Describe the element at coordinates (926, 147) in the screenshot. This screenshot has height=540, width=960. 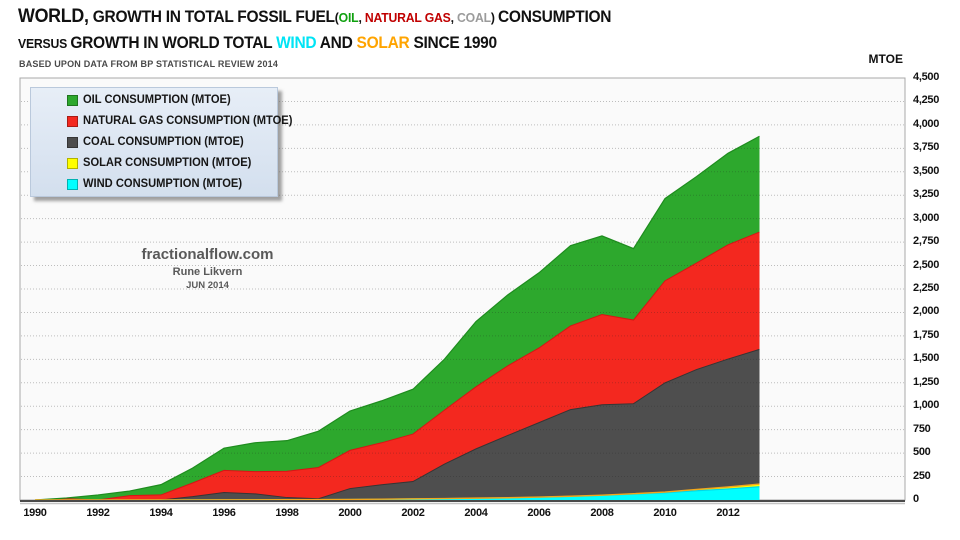
I see `y-tick-label: 3,750` at that location.